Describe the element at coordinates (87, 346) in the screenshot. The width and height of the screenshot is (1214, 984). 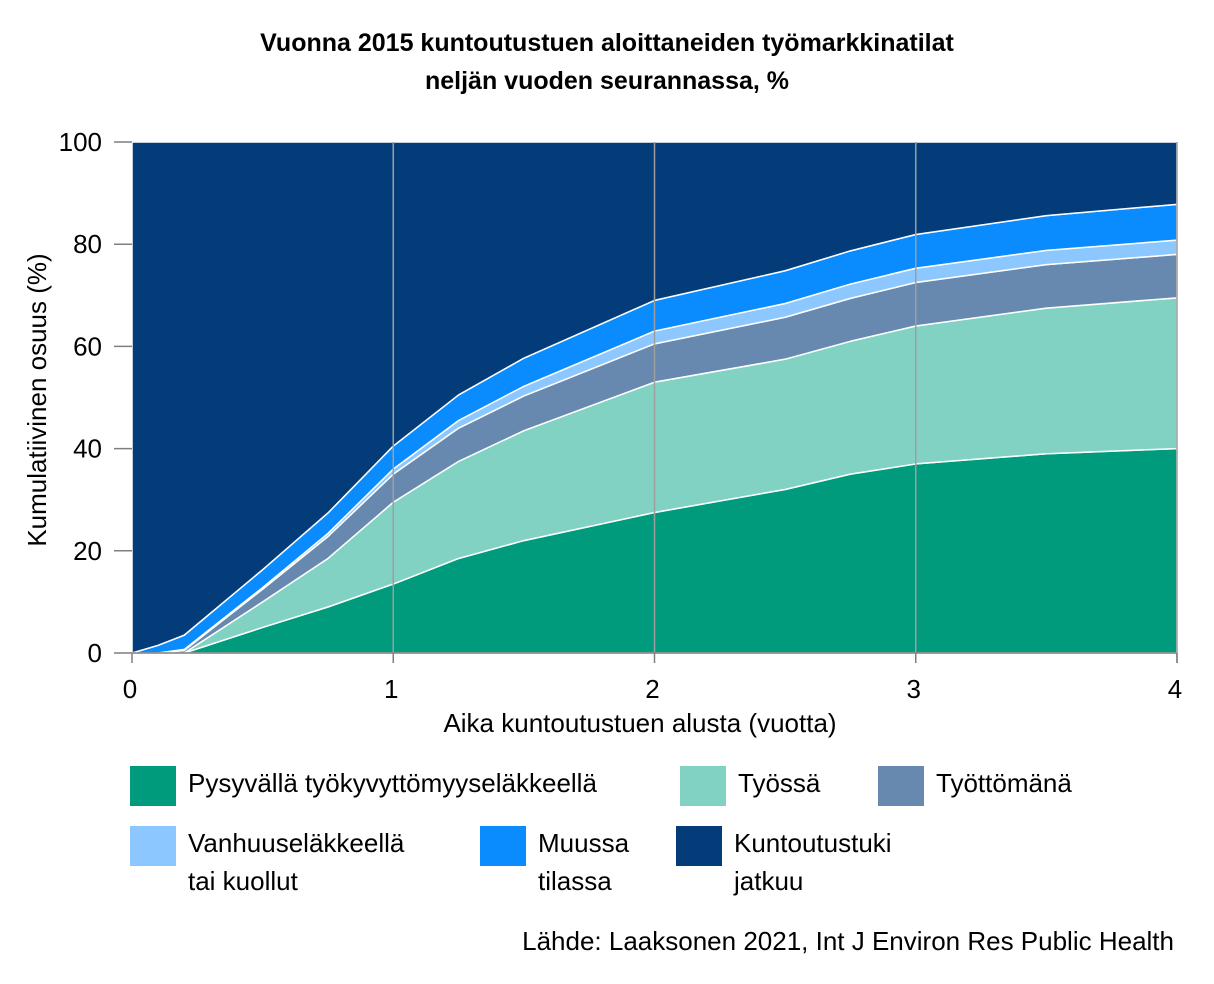
I see `y-tick-label-60: 60` at that location.